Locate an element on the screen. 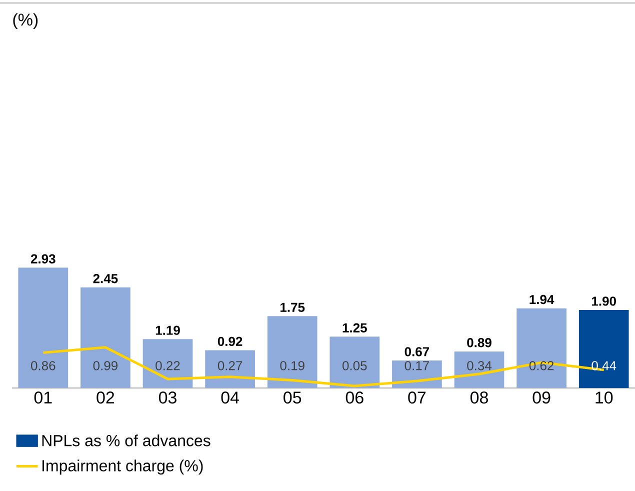  data-label: 1.90 is located at coordinates (604, 301).